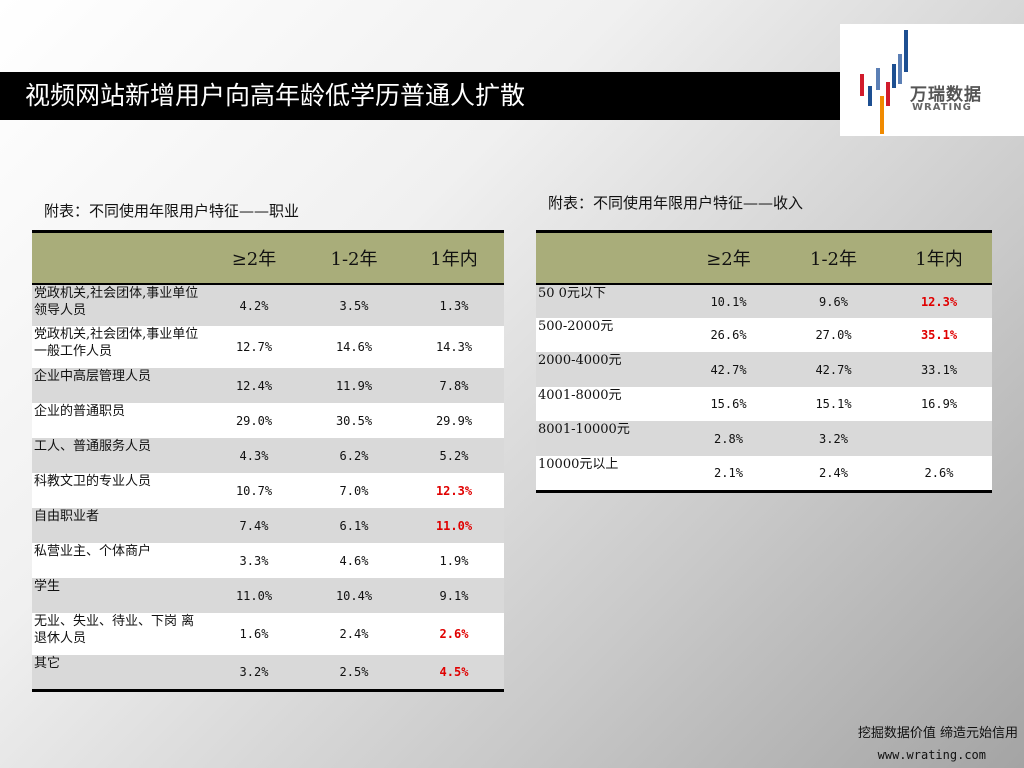 The height and width of the screenshot is (768, 1024). Describe the element at coordinates (118, 525) in the screenshot. I see `row-label: 自由职业者` at that location.